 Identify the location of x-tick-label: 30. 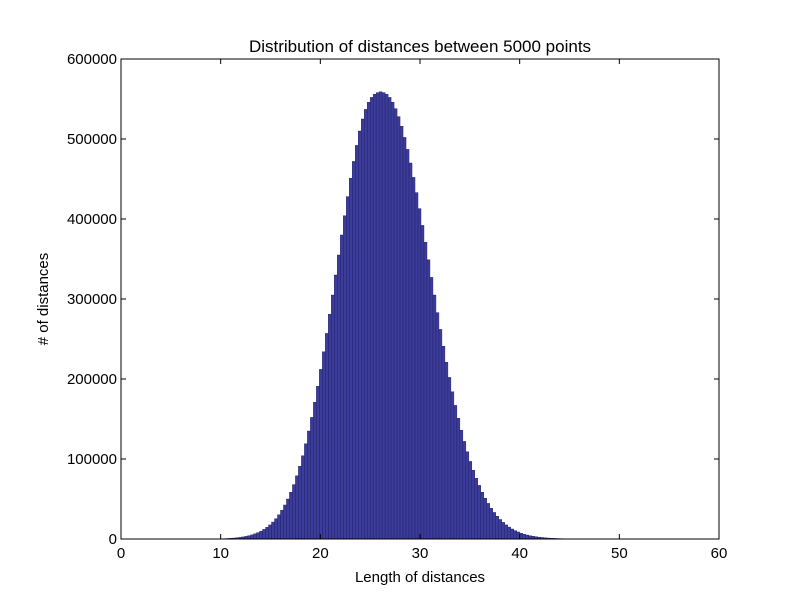
(420, 553).